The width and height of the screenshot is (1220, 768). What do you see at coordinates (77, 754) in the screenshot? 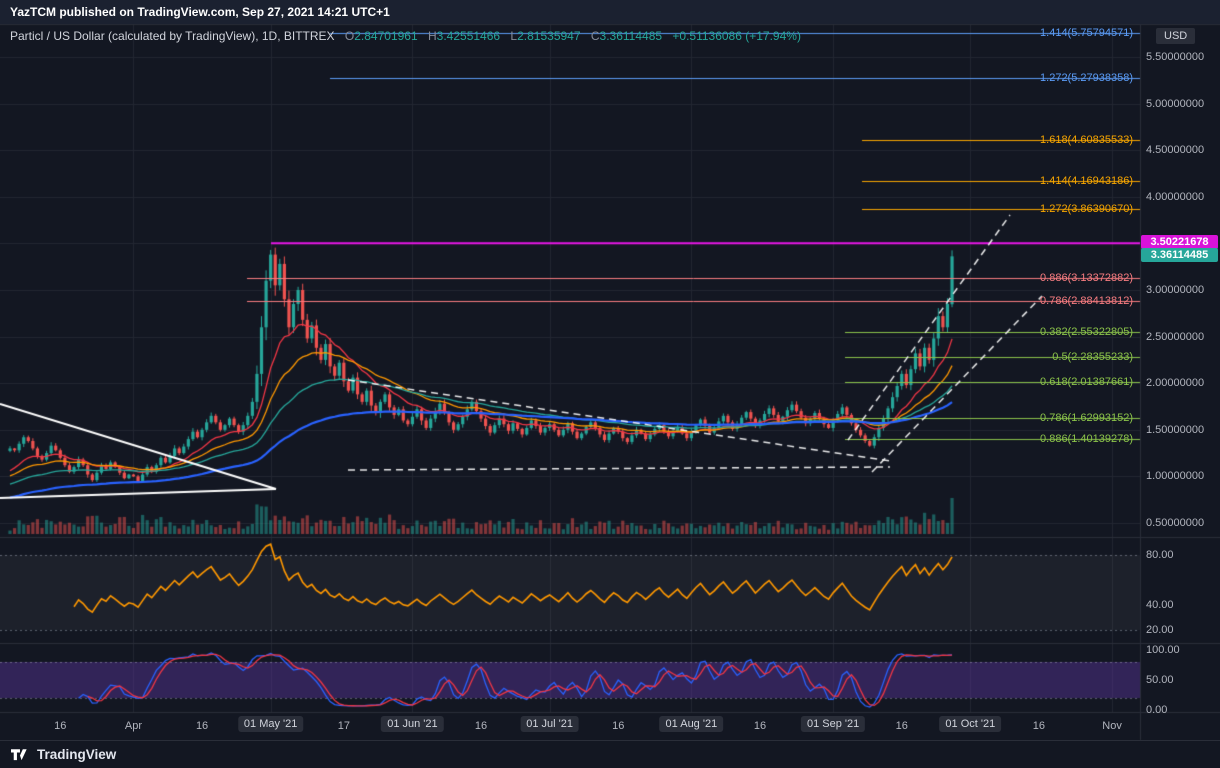
I see `tradingview-brand-text: TradingView` at bounding box center [77, 754].